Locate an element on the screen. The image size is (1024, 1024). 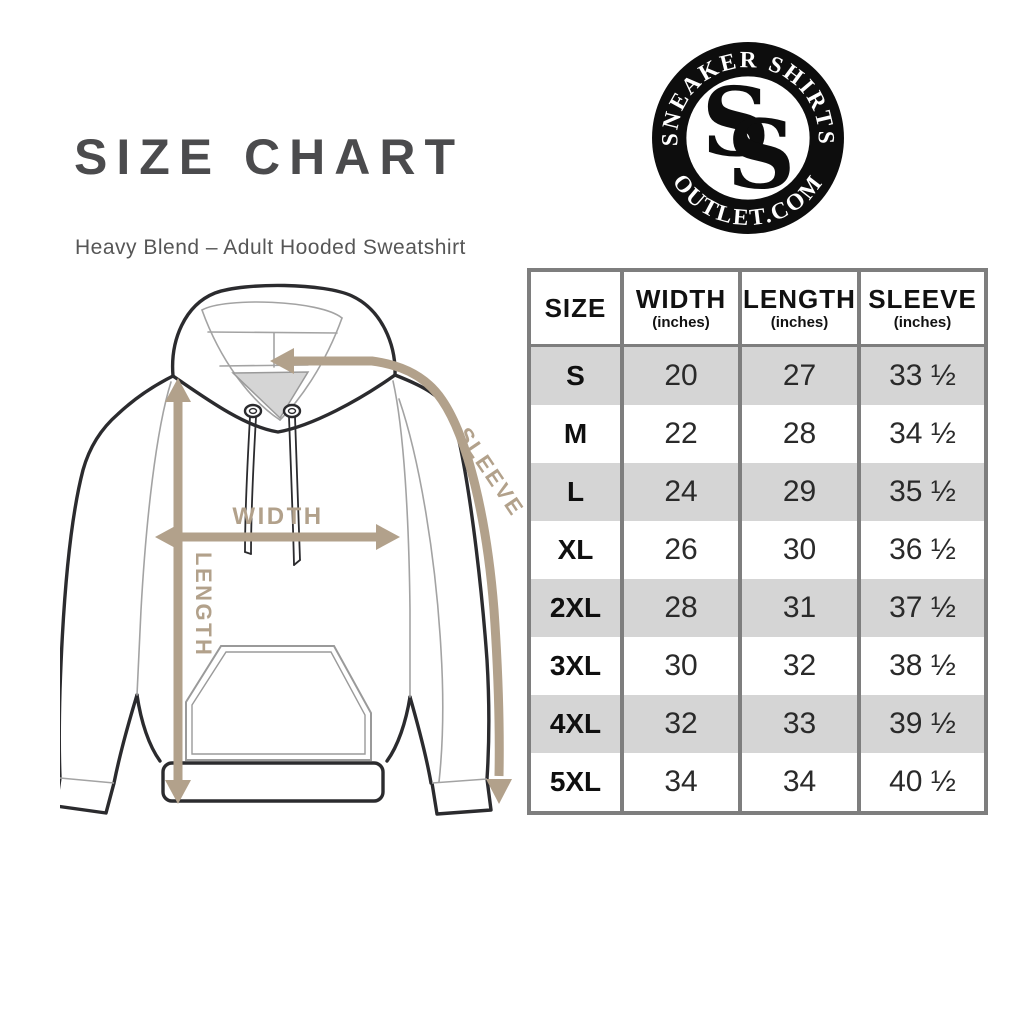
size-value: XL is located at coordinates (575, 550).